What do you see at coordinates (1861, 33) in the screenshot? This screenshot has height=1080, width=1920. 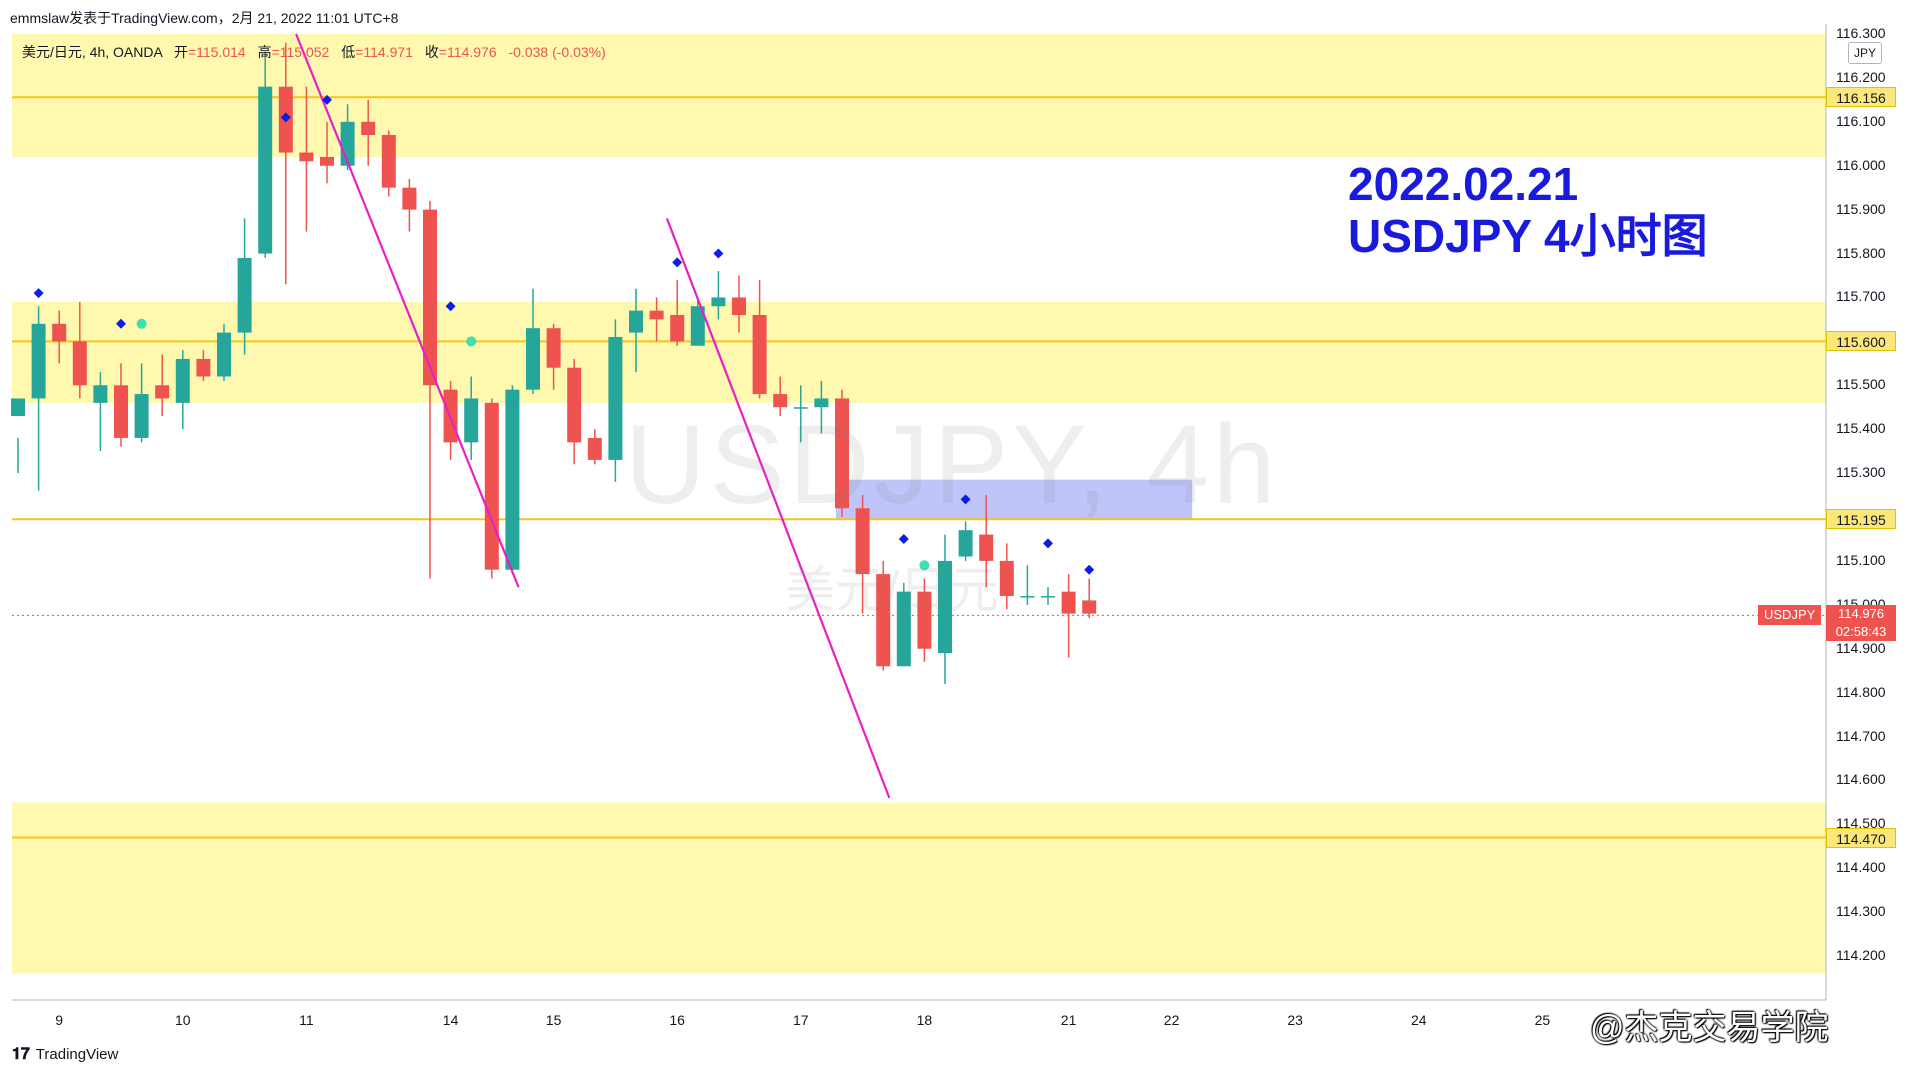 I see `price-tick-label: 116.300` at bounding box center [1861, 33].